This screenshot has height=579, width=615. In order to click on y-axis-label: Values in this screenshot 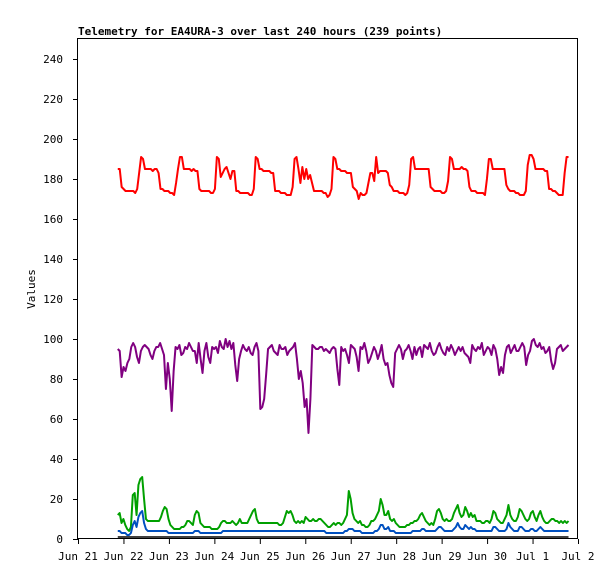, I will do `click(31, 289)`.